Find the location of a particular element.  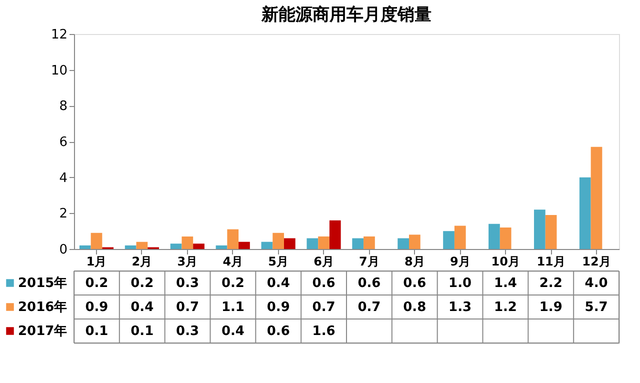

data-label: 2.2 is located at coordinates (550, 283).